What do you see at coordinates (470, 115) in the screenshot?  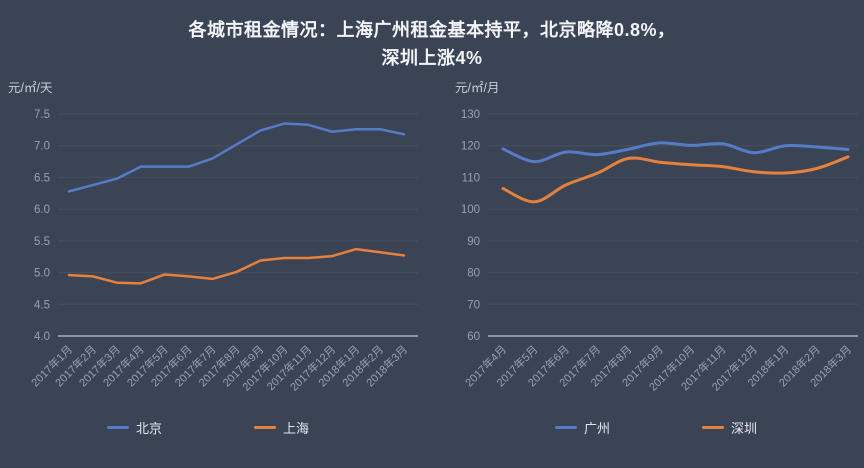 I see `y-tick-label: 130` at bounding box center [470, 115].